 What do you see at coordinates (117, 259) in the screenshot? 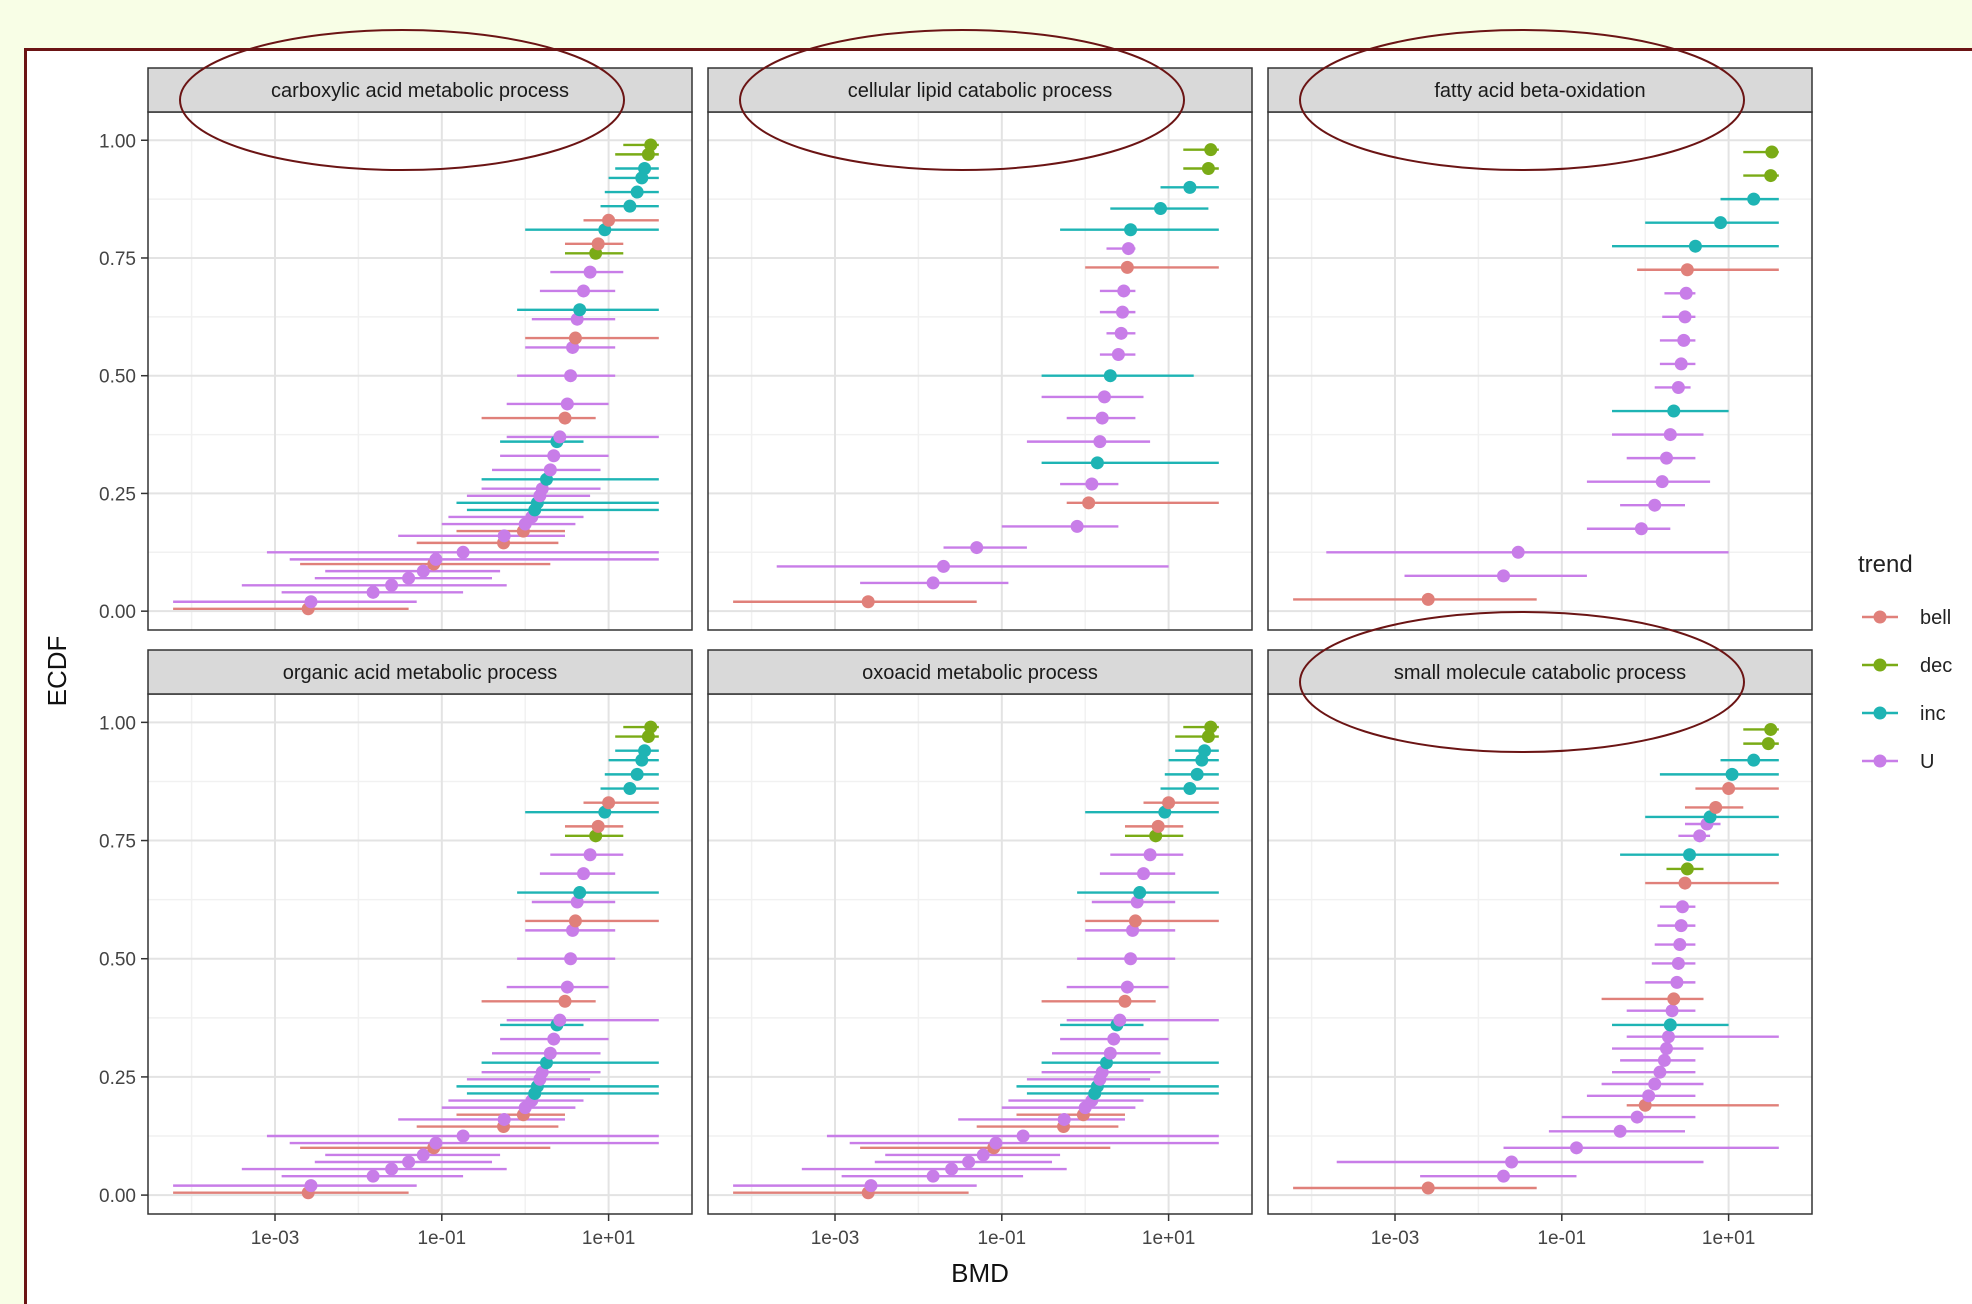
I see `y-tick-label: 0.75` at bounding box center [117, 259].